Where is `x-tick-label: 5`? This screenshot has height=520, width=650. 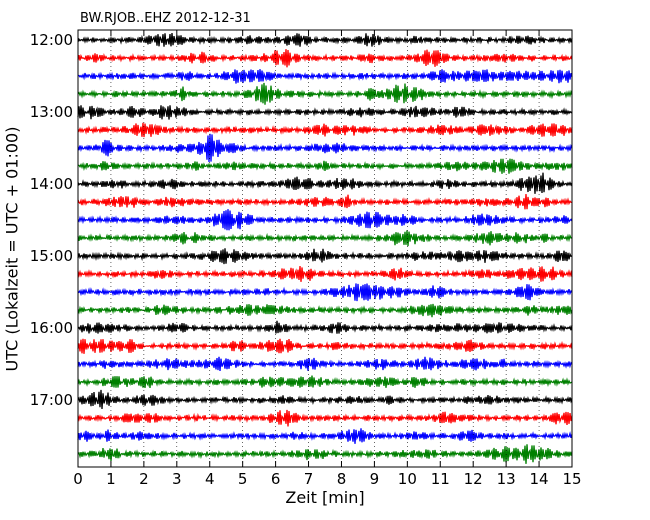
x-tick-label: 5 is located at coordinates (243, 479).